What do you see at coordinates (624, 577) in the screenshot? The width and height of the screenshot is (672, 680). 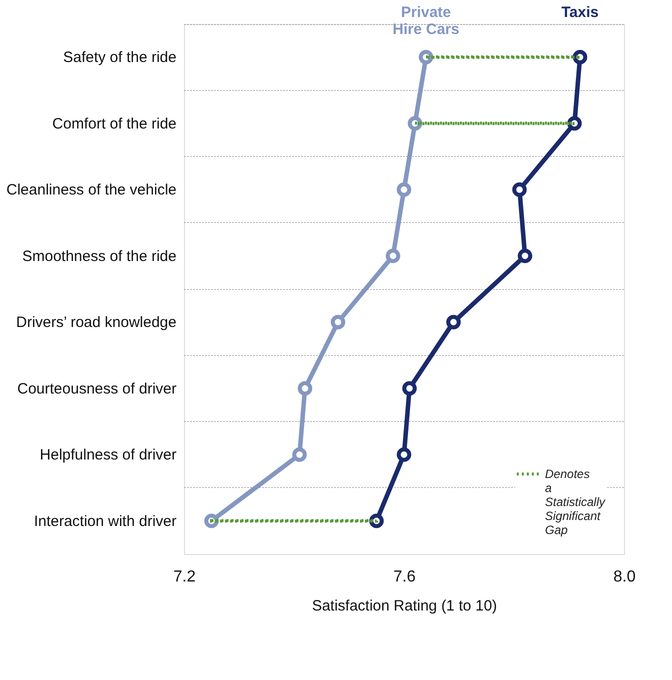 I see `x-tick-label: 8.0` at bounding box center [624, 577].